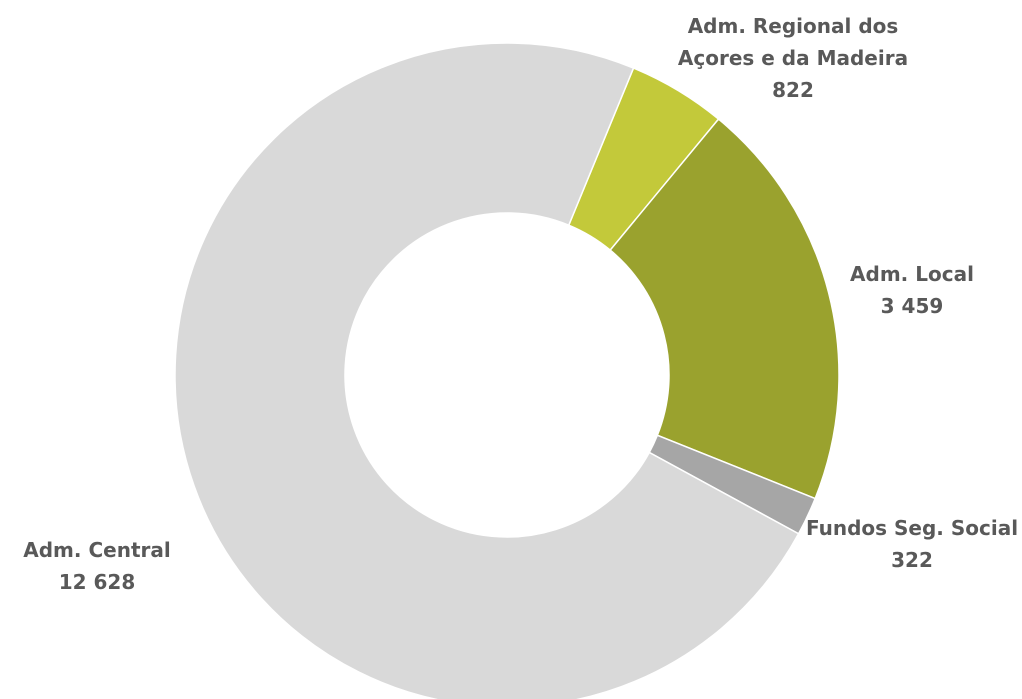 This screenshot has width=1022, height=699. Describe the element at coordinates (907, 544) in the screenshot. I see `slice-label: Fundos Seg. Social 322` at that location.